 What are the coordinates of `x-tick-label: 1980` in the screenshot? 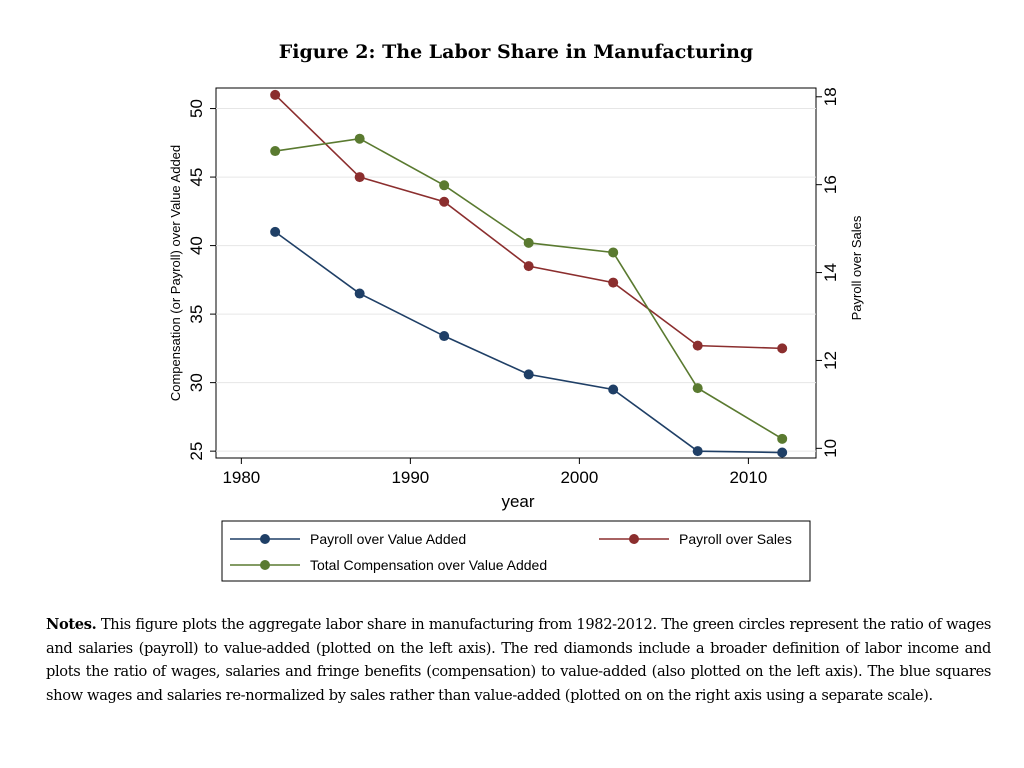 It's located at (241, 477).